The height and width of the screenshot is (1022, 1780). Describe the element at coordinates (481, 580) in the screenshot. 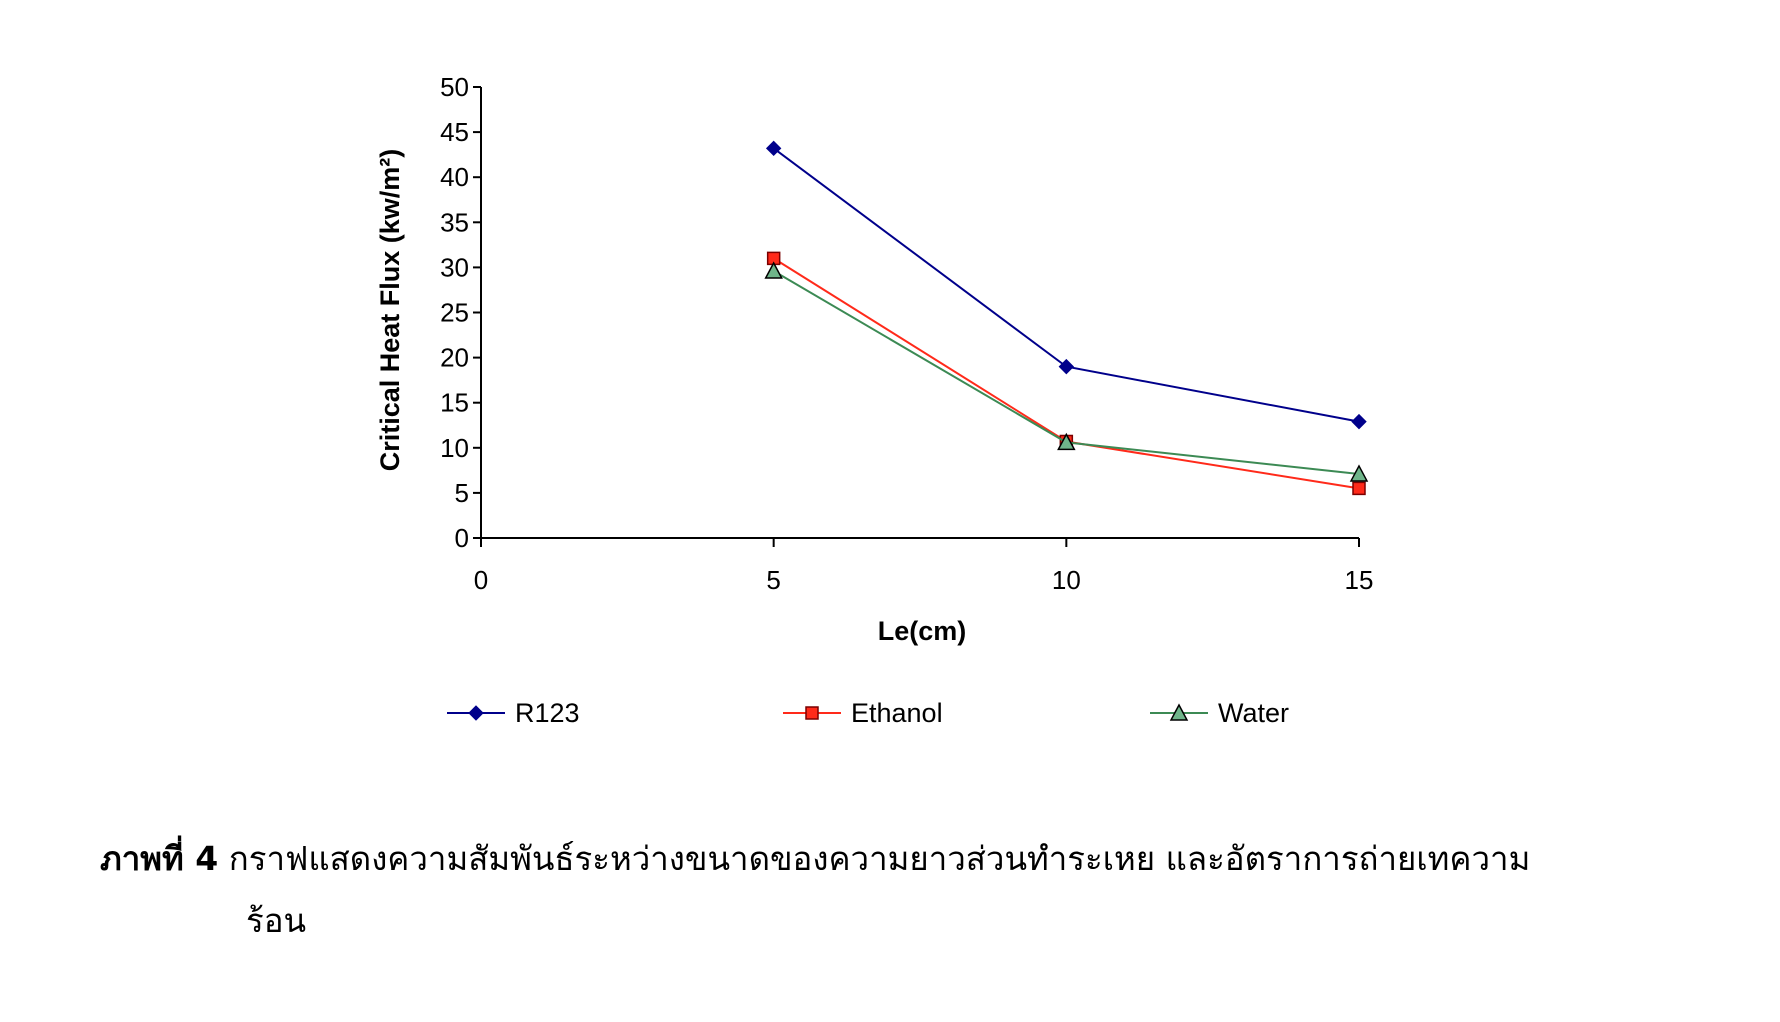

I see `x-tick-label: 0` at that location.